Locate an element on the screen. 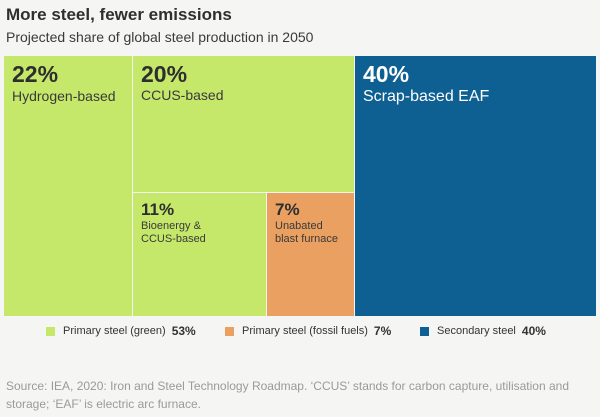 The image size is (600, 417). cell-ccus: 20%CCUS-based is located at coordinates (243, 124).